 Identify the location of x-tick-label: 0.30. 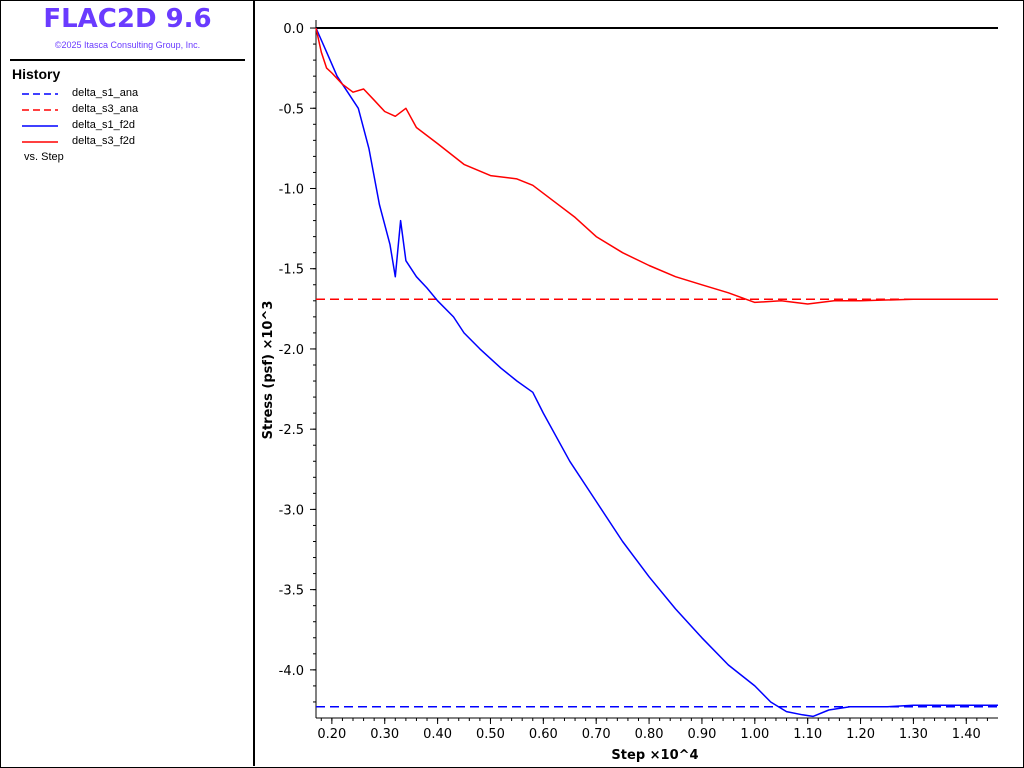
(384, 734).